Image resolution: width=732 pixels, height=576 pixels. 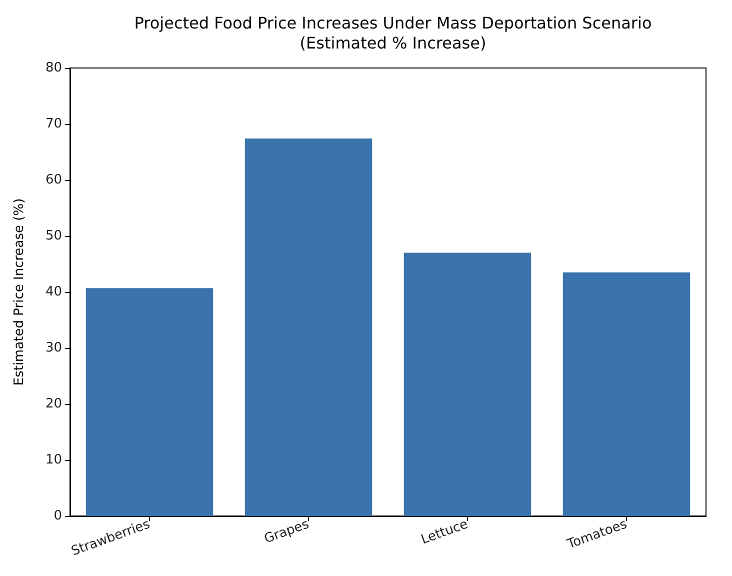 What do you see at coordinates (53, 292) in the screenshot?
I see `y-tick-label: 40` at bounding box center [53, 292].